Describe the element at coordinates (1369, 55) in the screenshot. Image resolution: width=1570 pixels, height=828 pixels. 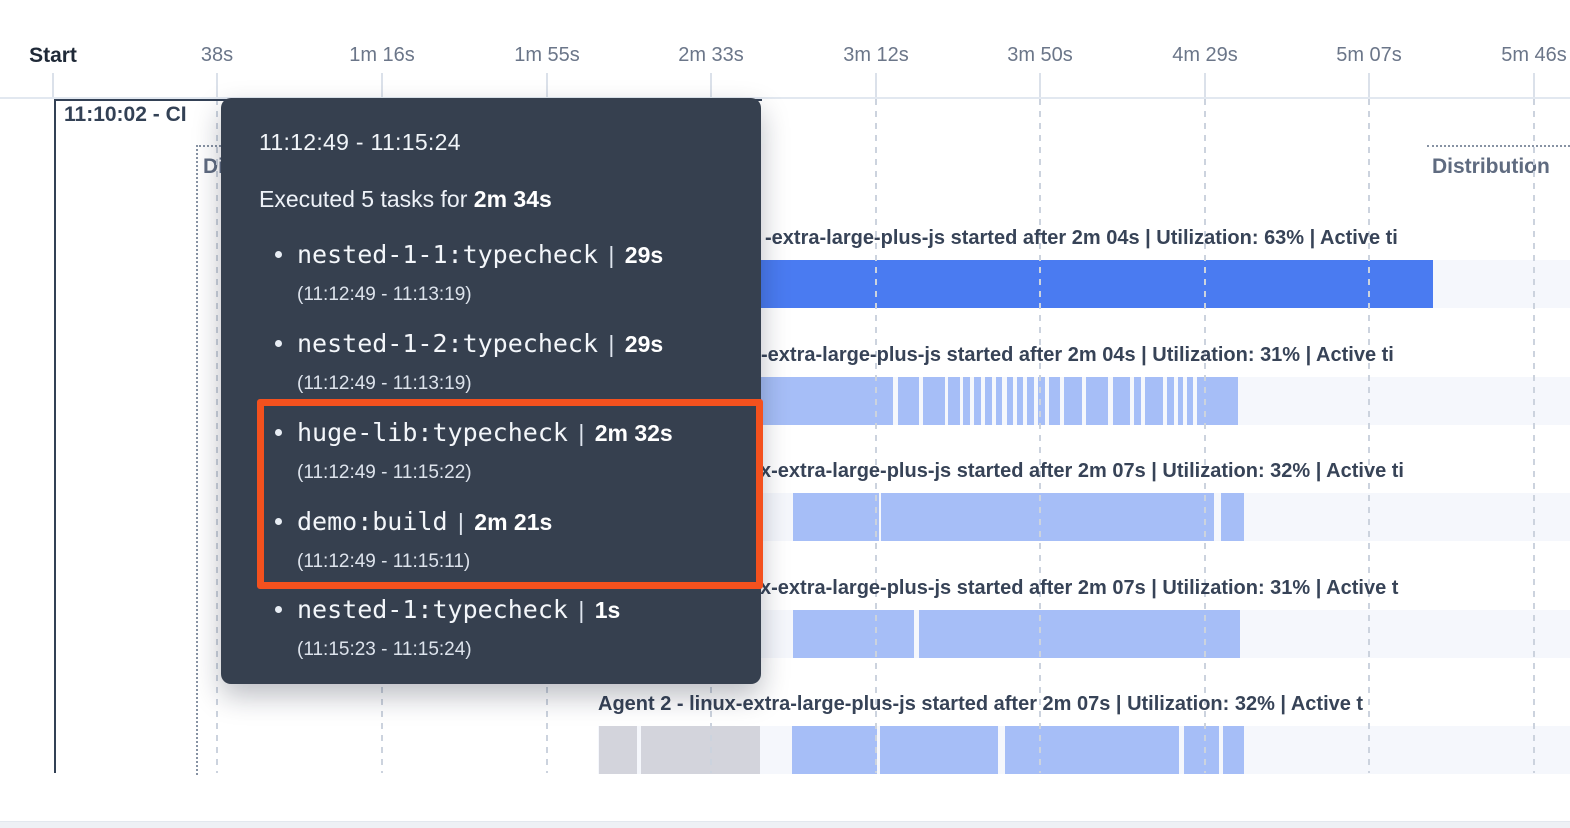
I see `axis-tick-label: 5m 07s` at that location.